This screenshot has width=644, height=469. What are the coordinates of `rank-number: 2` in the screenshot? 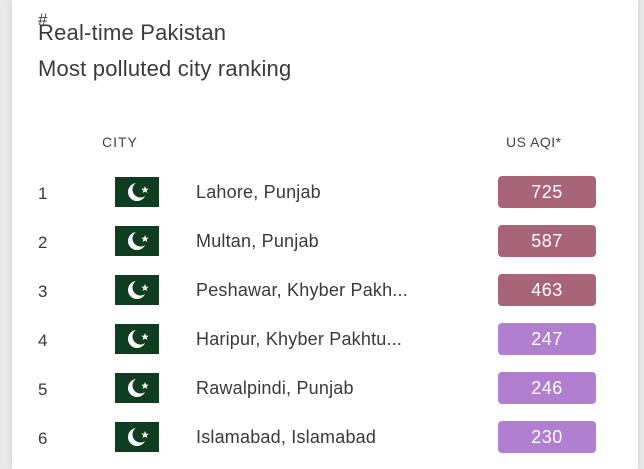 It's located at (43, 242).